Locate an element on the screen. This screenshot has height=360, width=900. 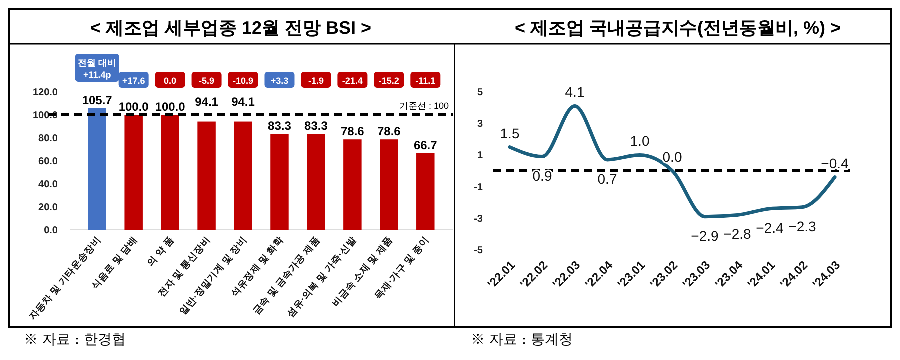
text: -21.4 is located at coordinates (352, 81).